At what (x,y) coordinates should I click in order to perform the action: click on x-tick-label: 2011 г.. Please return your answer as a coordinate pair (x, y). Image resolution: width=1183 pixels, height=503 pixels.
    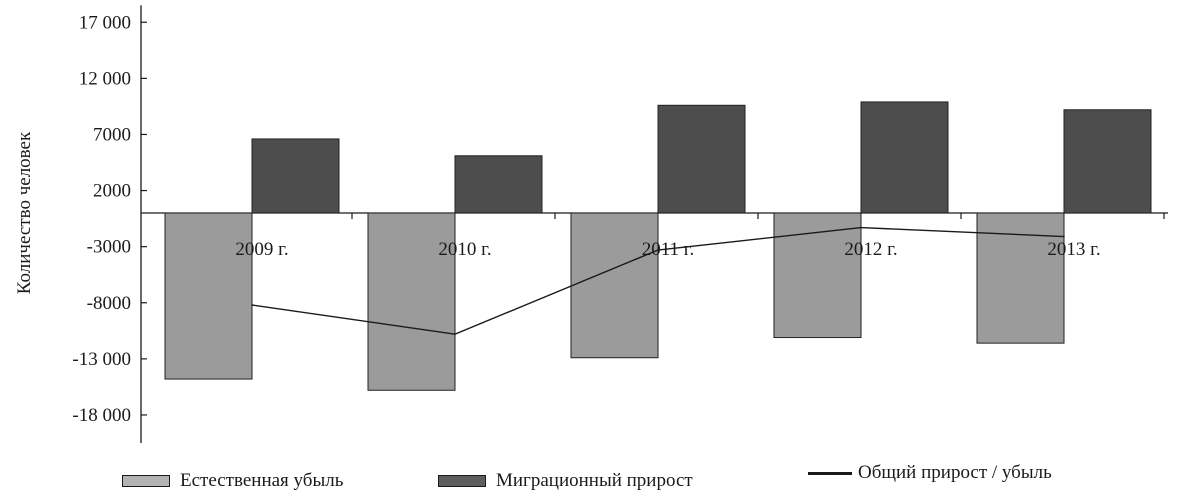
    Looking at the image, I should click on (668, 249).